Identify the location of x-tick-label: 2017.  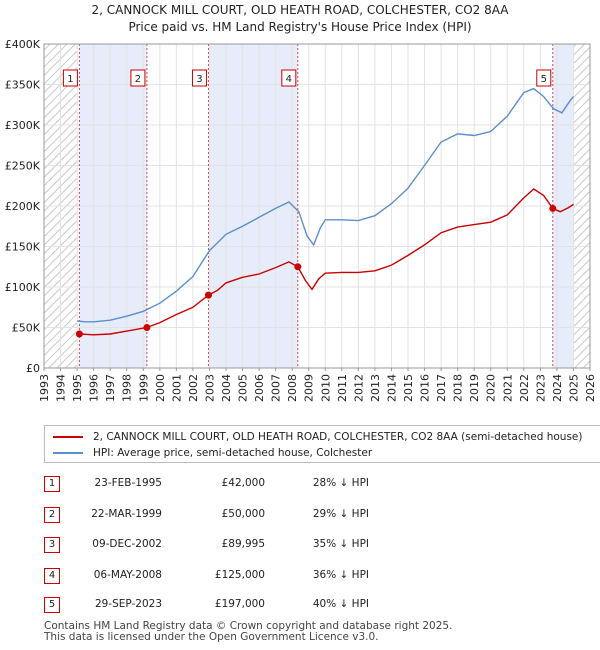
(441, 388).